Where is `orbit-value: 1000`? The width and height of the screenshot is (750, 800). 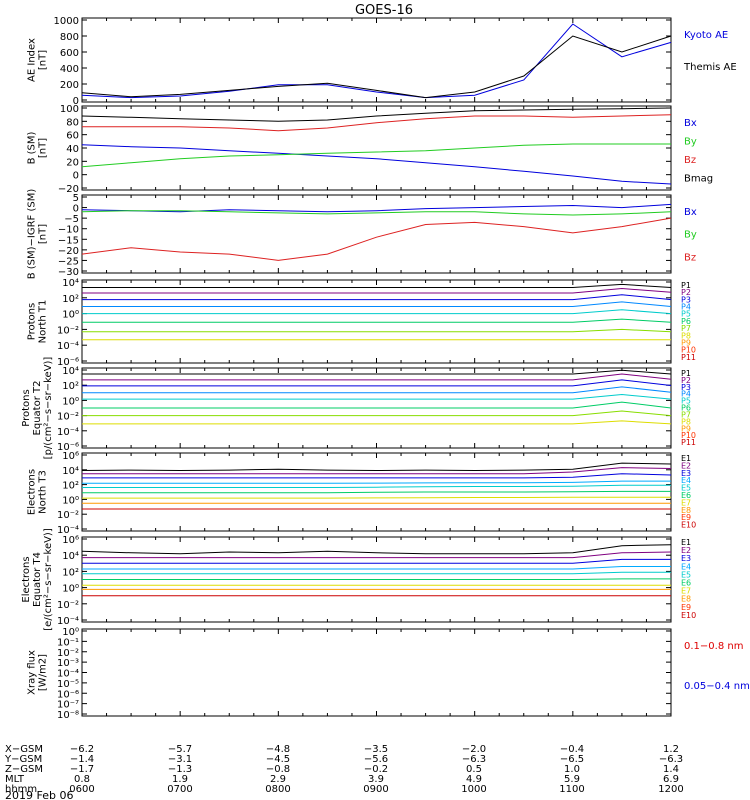 orbit-value: 1000 is located at coordinates (473, 789).